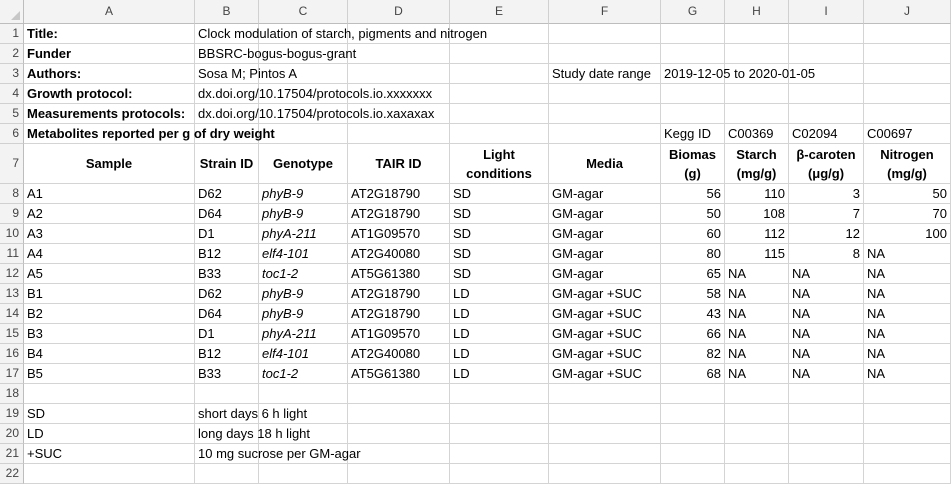 This screenshot has height=486, width=951. What do you see at coordinates (826, 314) in the screenshot?
I see `cell-i14: NA` at bounding box center [826, 314].